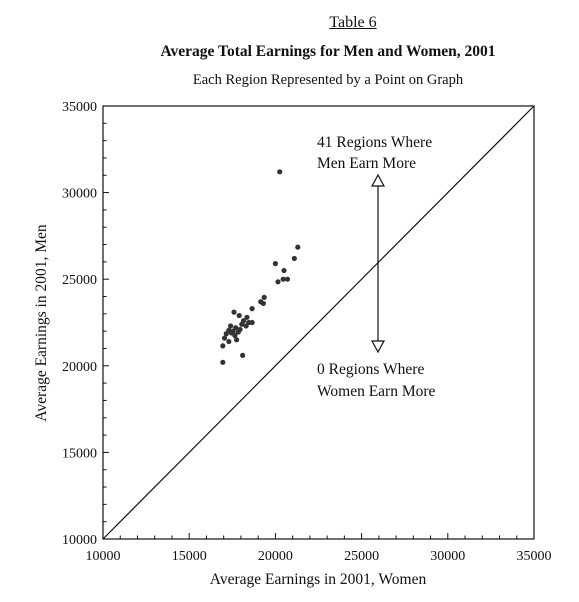 The height and width of the screenshot is (602, 579). I want to click on y-tick-label: 20000, so click(79, 367).